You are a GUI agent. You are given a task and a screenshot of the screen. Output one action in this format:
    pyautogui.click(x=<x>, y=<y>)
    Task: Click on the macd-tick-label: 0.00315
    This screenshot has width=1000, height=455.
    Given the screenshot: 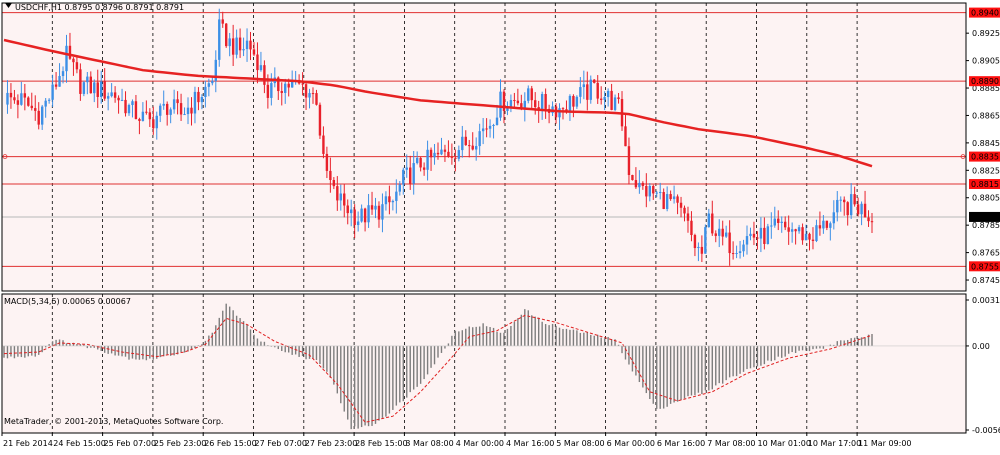 What is the action you would take?
    pyautogui.click(x=986, y=300)
    